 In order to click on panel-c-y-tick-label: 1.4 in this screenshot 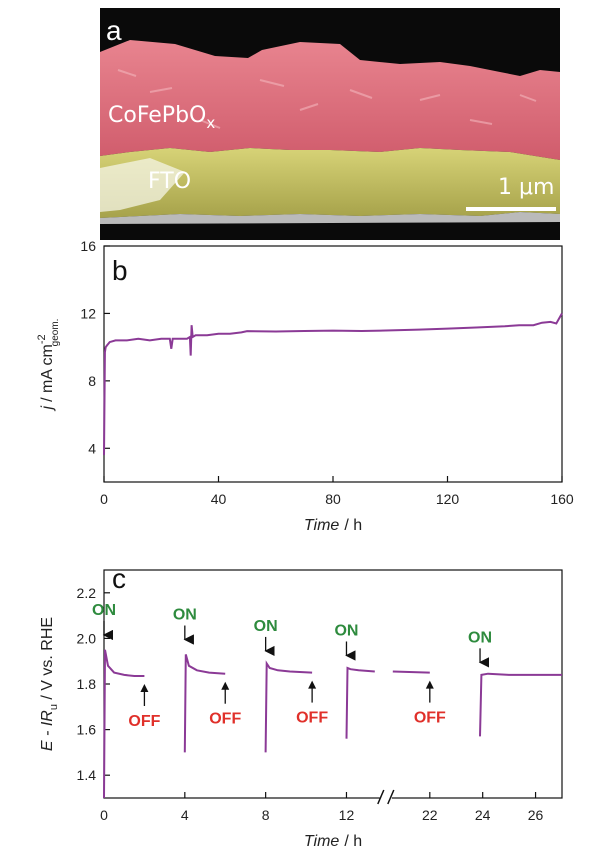, I will do `click(87, 775)`.